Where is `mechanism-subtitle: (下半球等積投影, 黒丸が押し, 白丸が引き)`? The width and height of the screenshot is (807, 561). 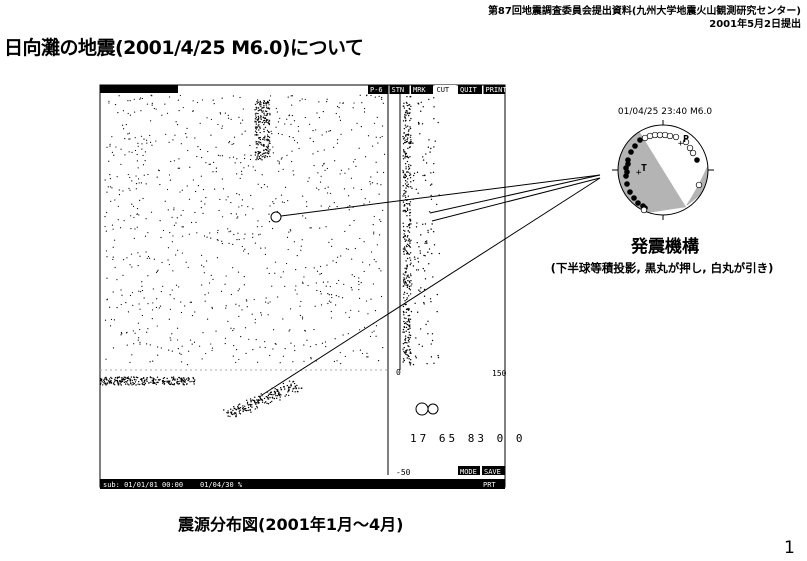
mechanism-subtitle: (下半球等積投影, 黒丸が押し, 白丸が引き) is located at coordinates (662, 268).